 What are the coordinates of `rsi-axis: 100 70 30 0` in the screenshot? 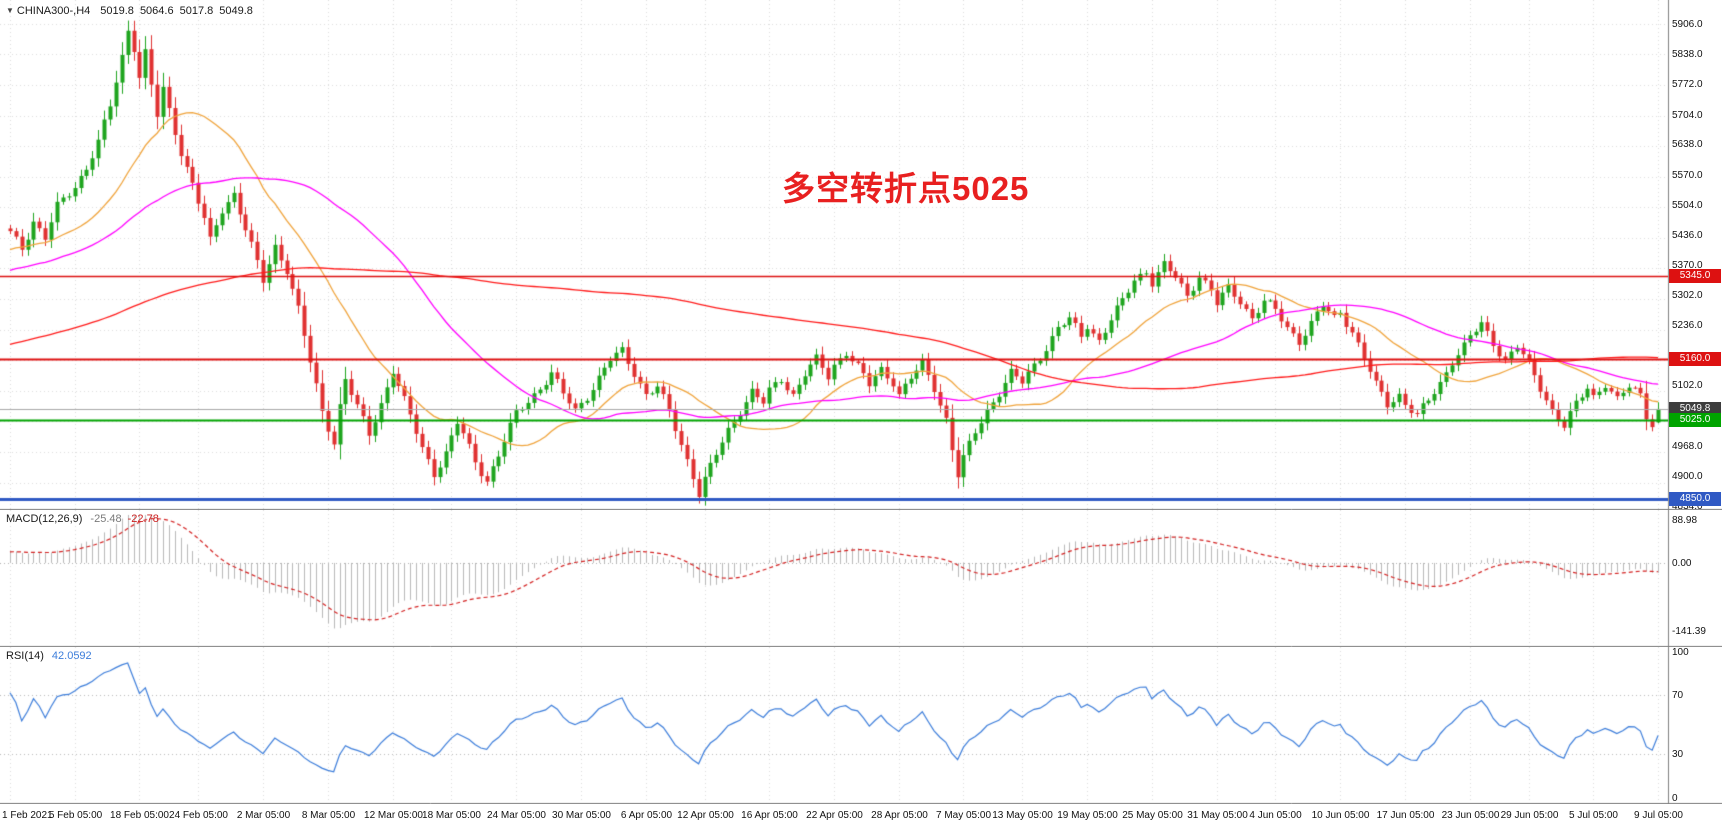 It's located at (1695, 725).